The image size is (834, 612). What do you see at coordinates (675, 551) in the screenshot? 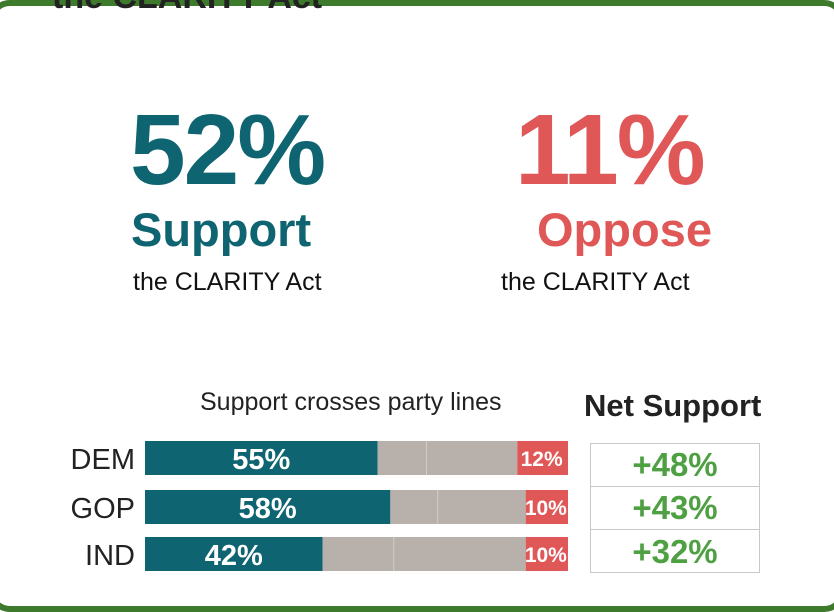
I see `net-support-ind: +32%` at bounding box center [675, 551].